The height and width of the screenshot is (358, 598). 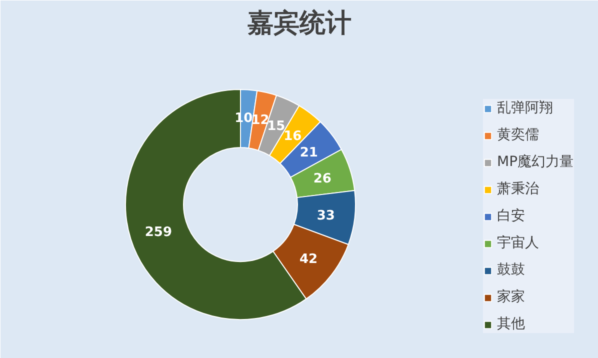 What do you see at coordinates (518, 243) in the screenshot?
I see `legend-label: 宇宙人` at bounding box center [518, 243].